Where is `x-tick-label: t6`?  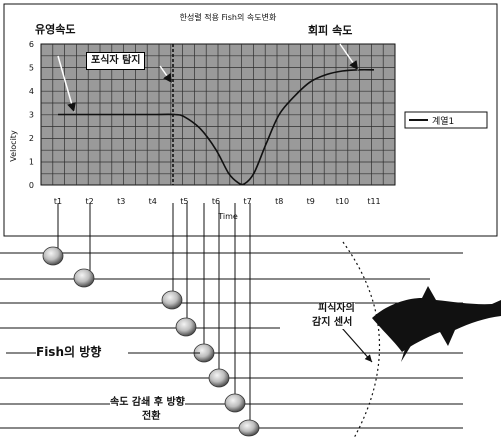 x-tick-label: t6 is located at coordinates (216, 201).